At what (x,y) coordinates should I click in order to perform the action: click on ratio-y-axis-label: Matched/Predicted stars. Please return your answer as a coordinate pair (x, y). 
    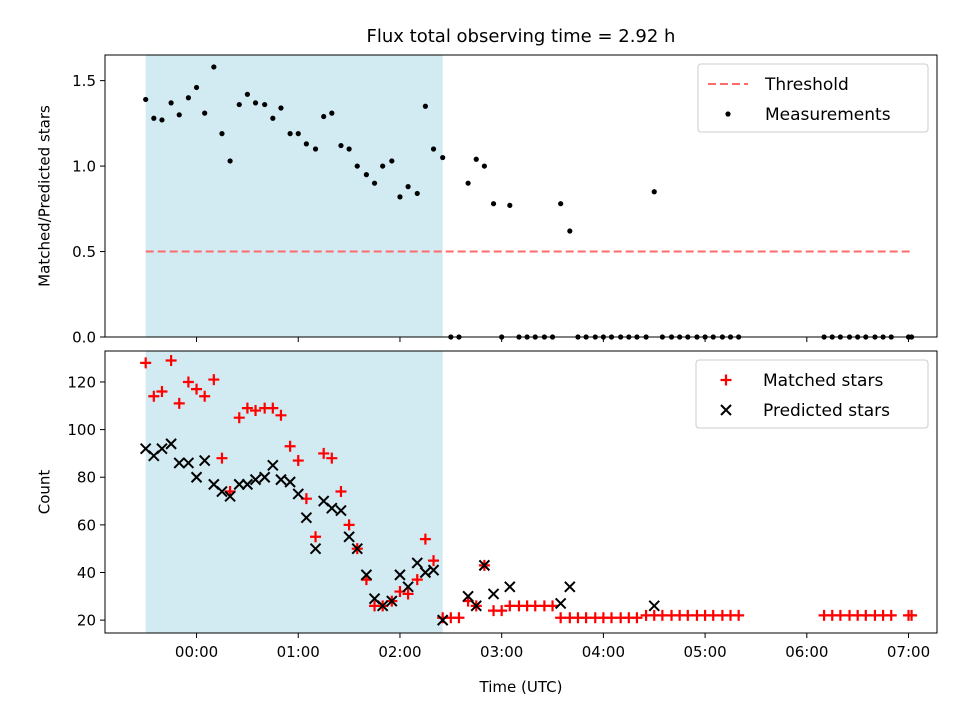
    Looking at the image, I should click on (44, 196).